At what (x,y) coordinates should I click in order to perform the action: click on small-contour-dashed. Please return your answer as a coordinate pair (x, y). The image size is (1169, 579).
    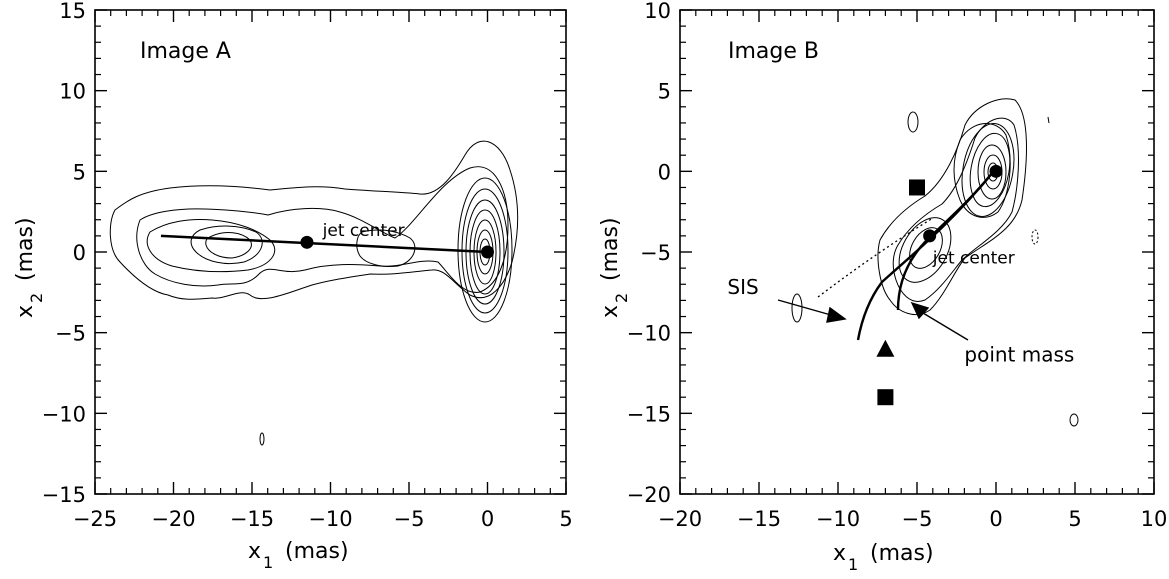
    Looking at the image, I should click on (1035, 237).